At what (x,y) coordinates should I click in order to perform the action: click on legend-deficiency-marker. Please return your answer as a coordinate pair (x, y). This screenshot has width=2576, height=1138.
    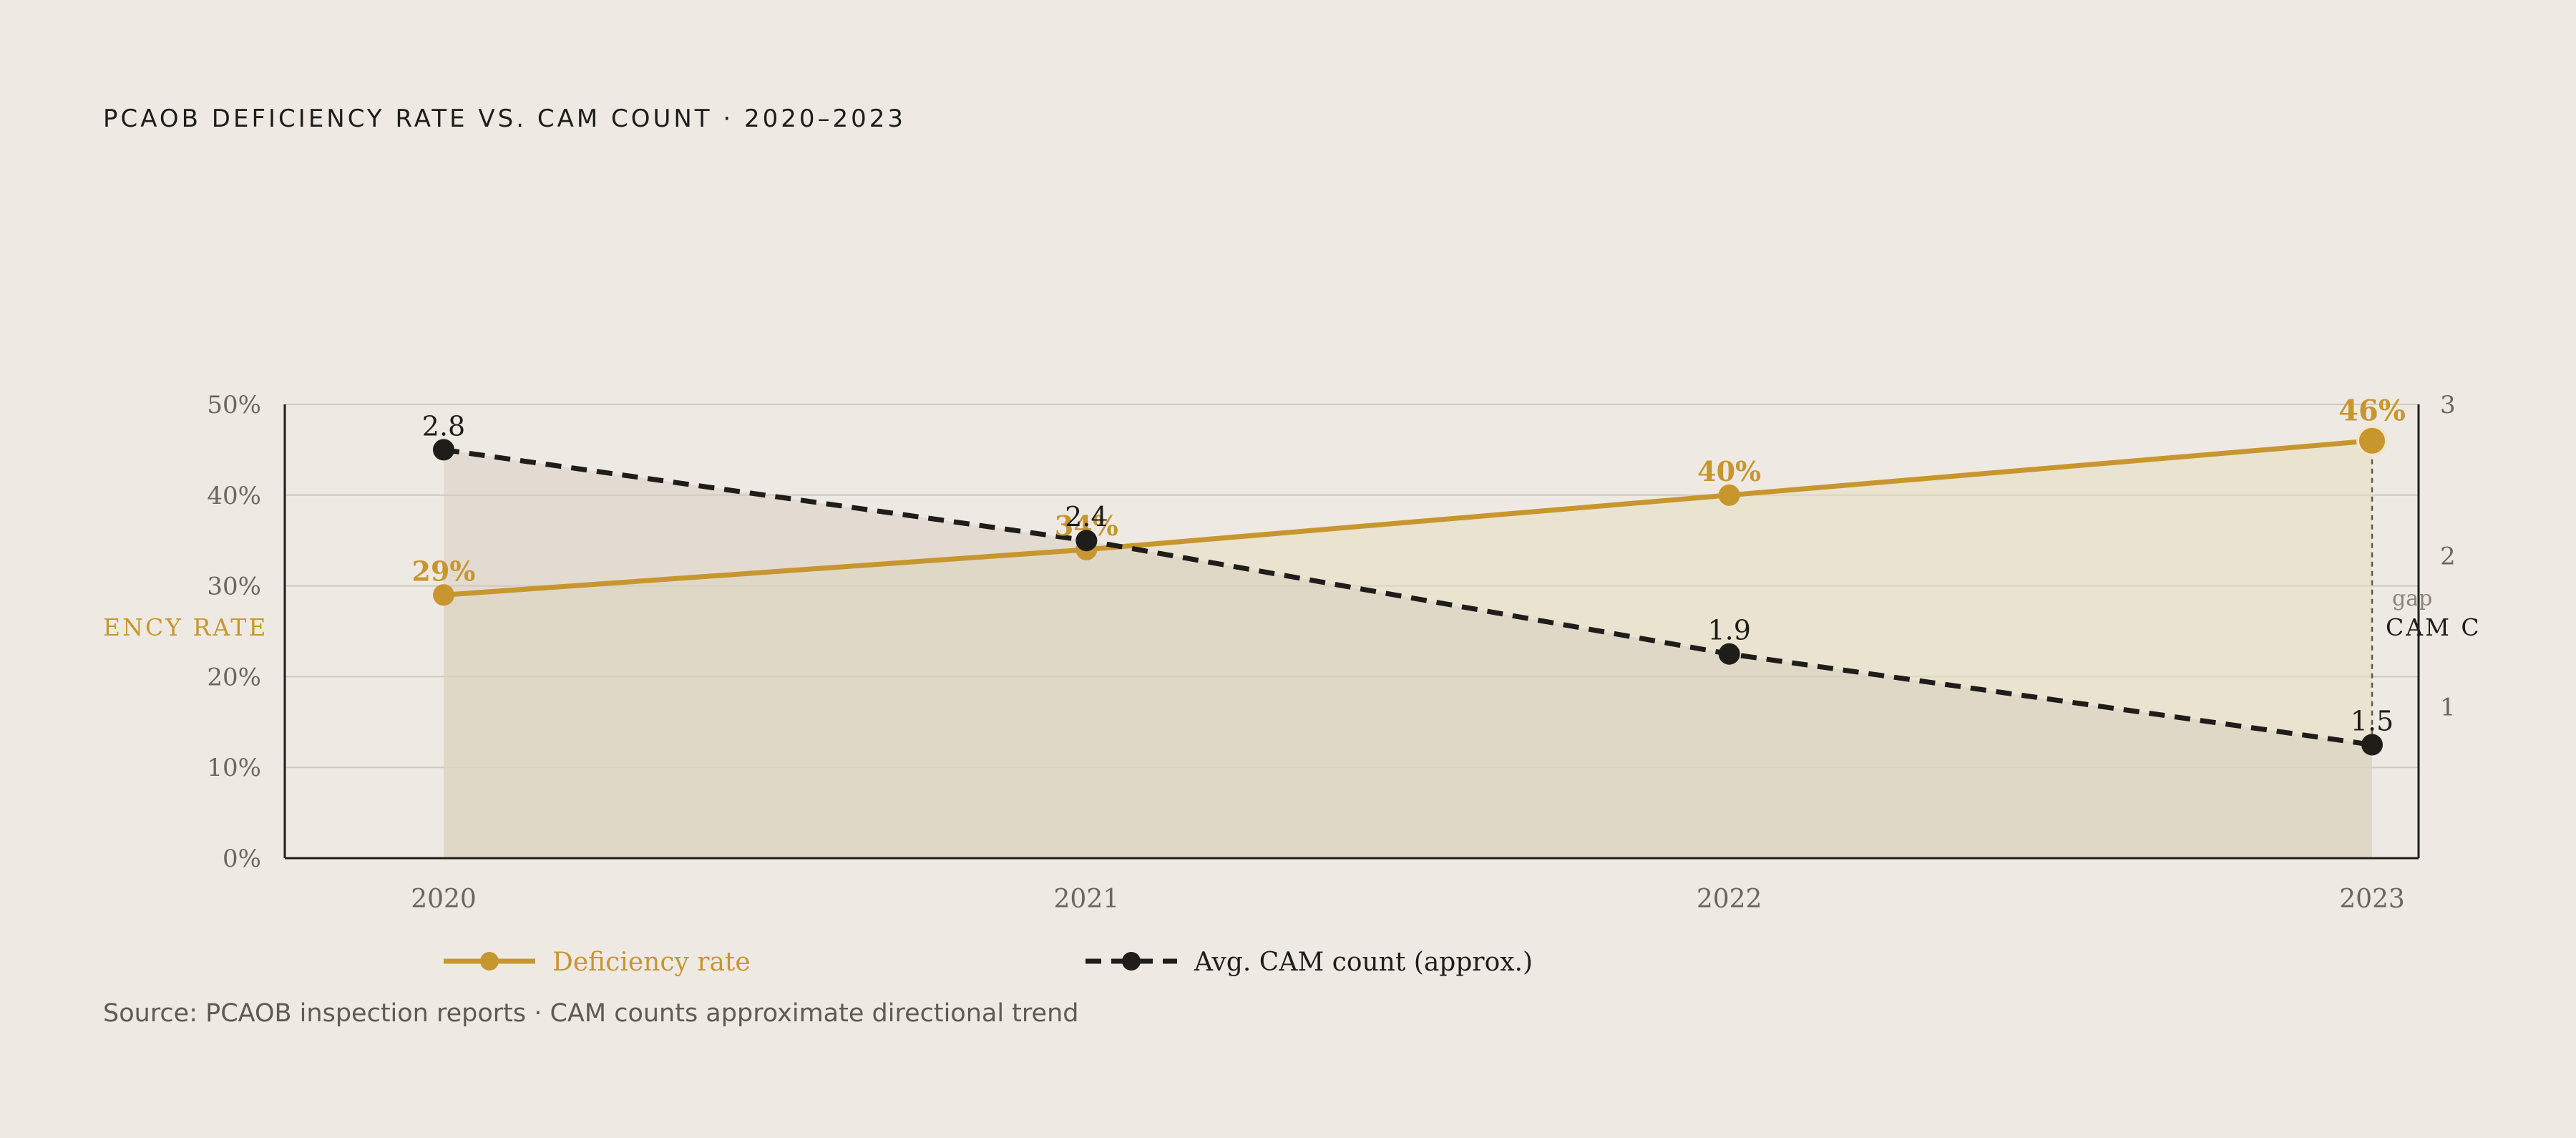
    Looking at the image, I should click on (489, 961).